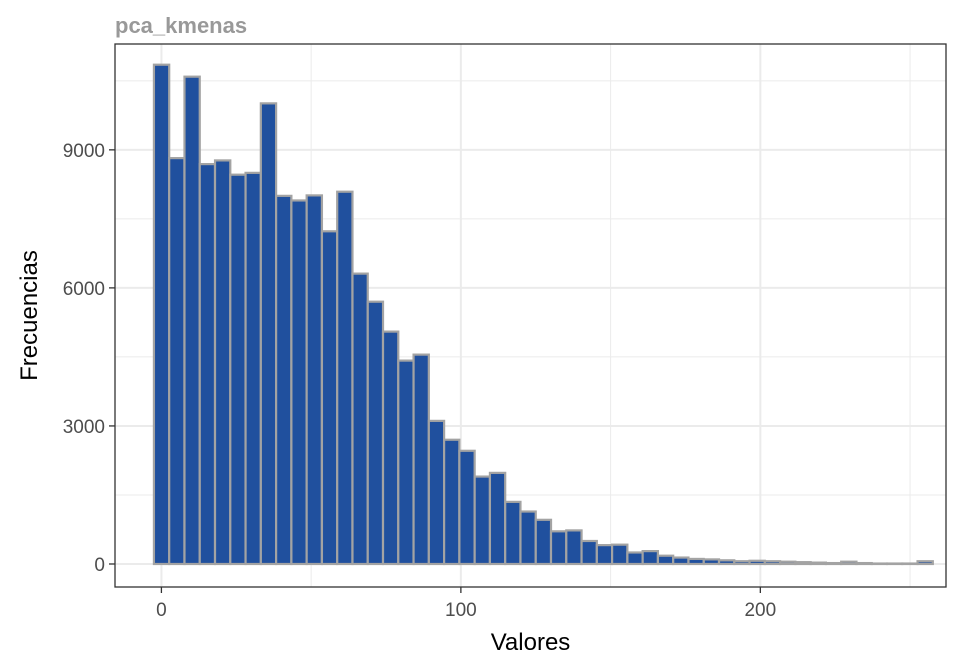 This screenshot has width=960, height=672. Describe the element at coordinates (461, 610) in the screenshot. I see `x-tick-label: 100` at that location.